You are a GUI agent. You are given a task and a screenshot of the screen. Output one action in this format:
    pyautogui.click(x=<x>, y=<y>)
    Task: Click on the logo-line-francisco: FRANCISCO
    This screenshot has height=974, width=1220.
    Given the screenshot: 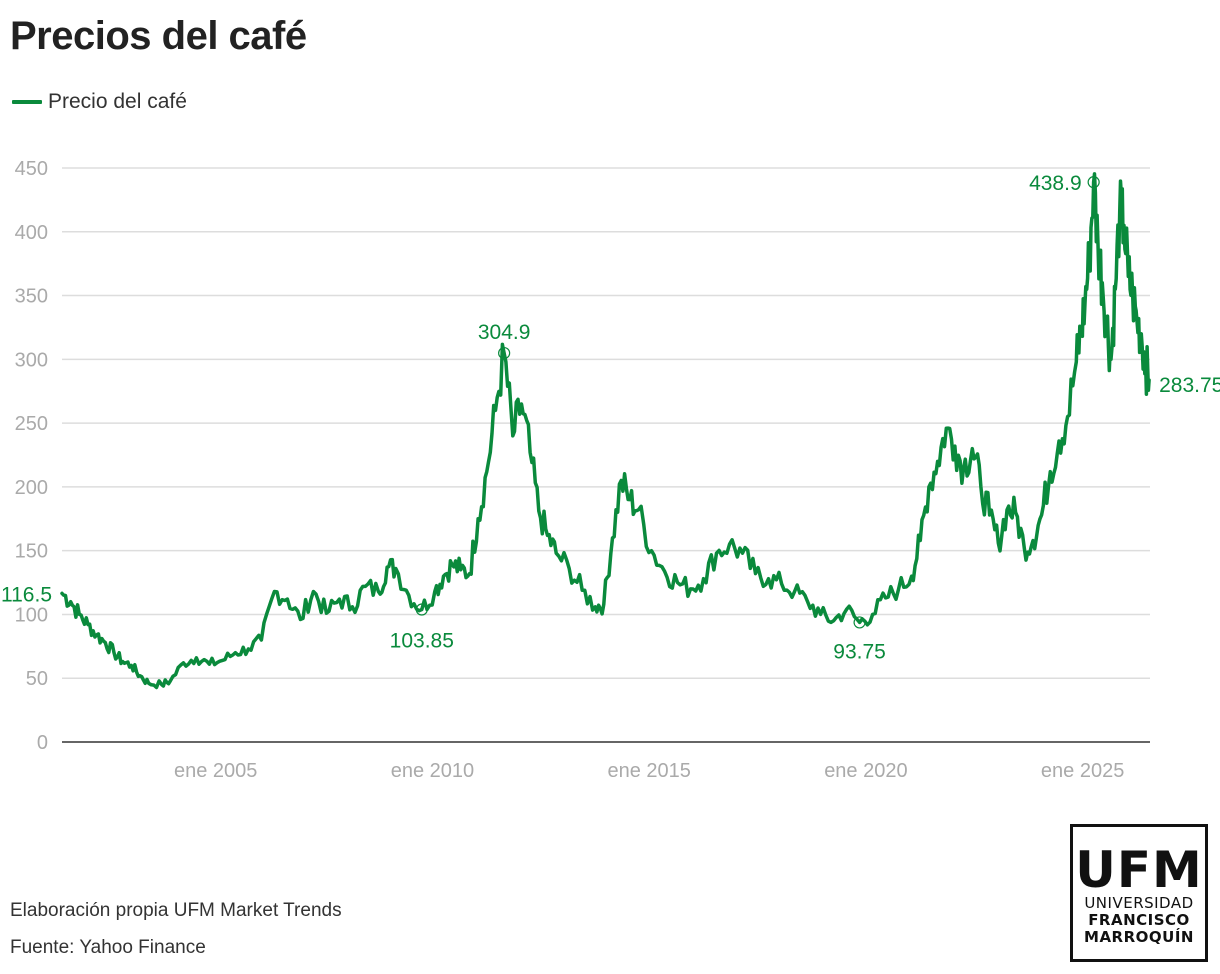 What is the action you would take?
    pyautogui.click(x=1139, y=920)
    